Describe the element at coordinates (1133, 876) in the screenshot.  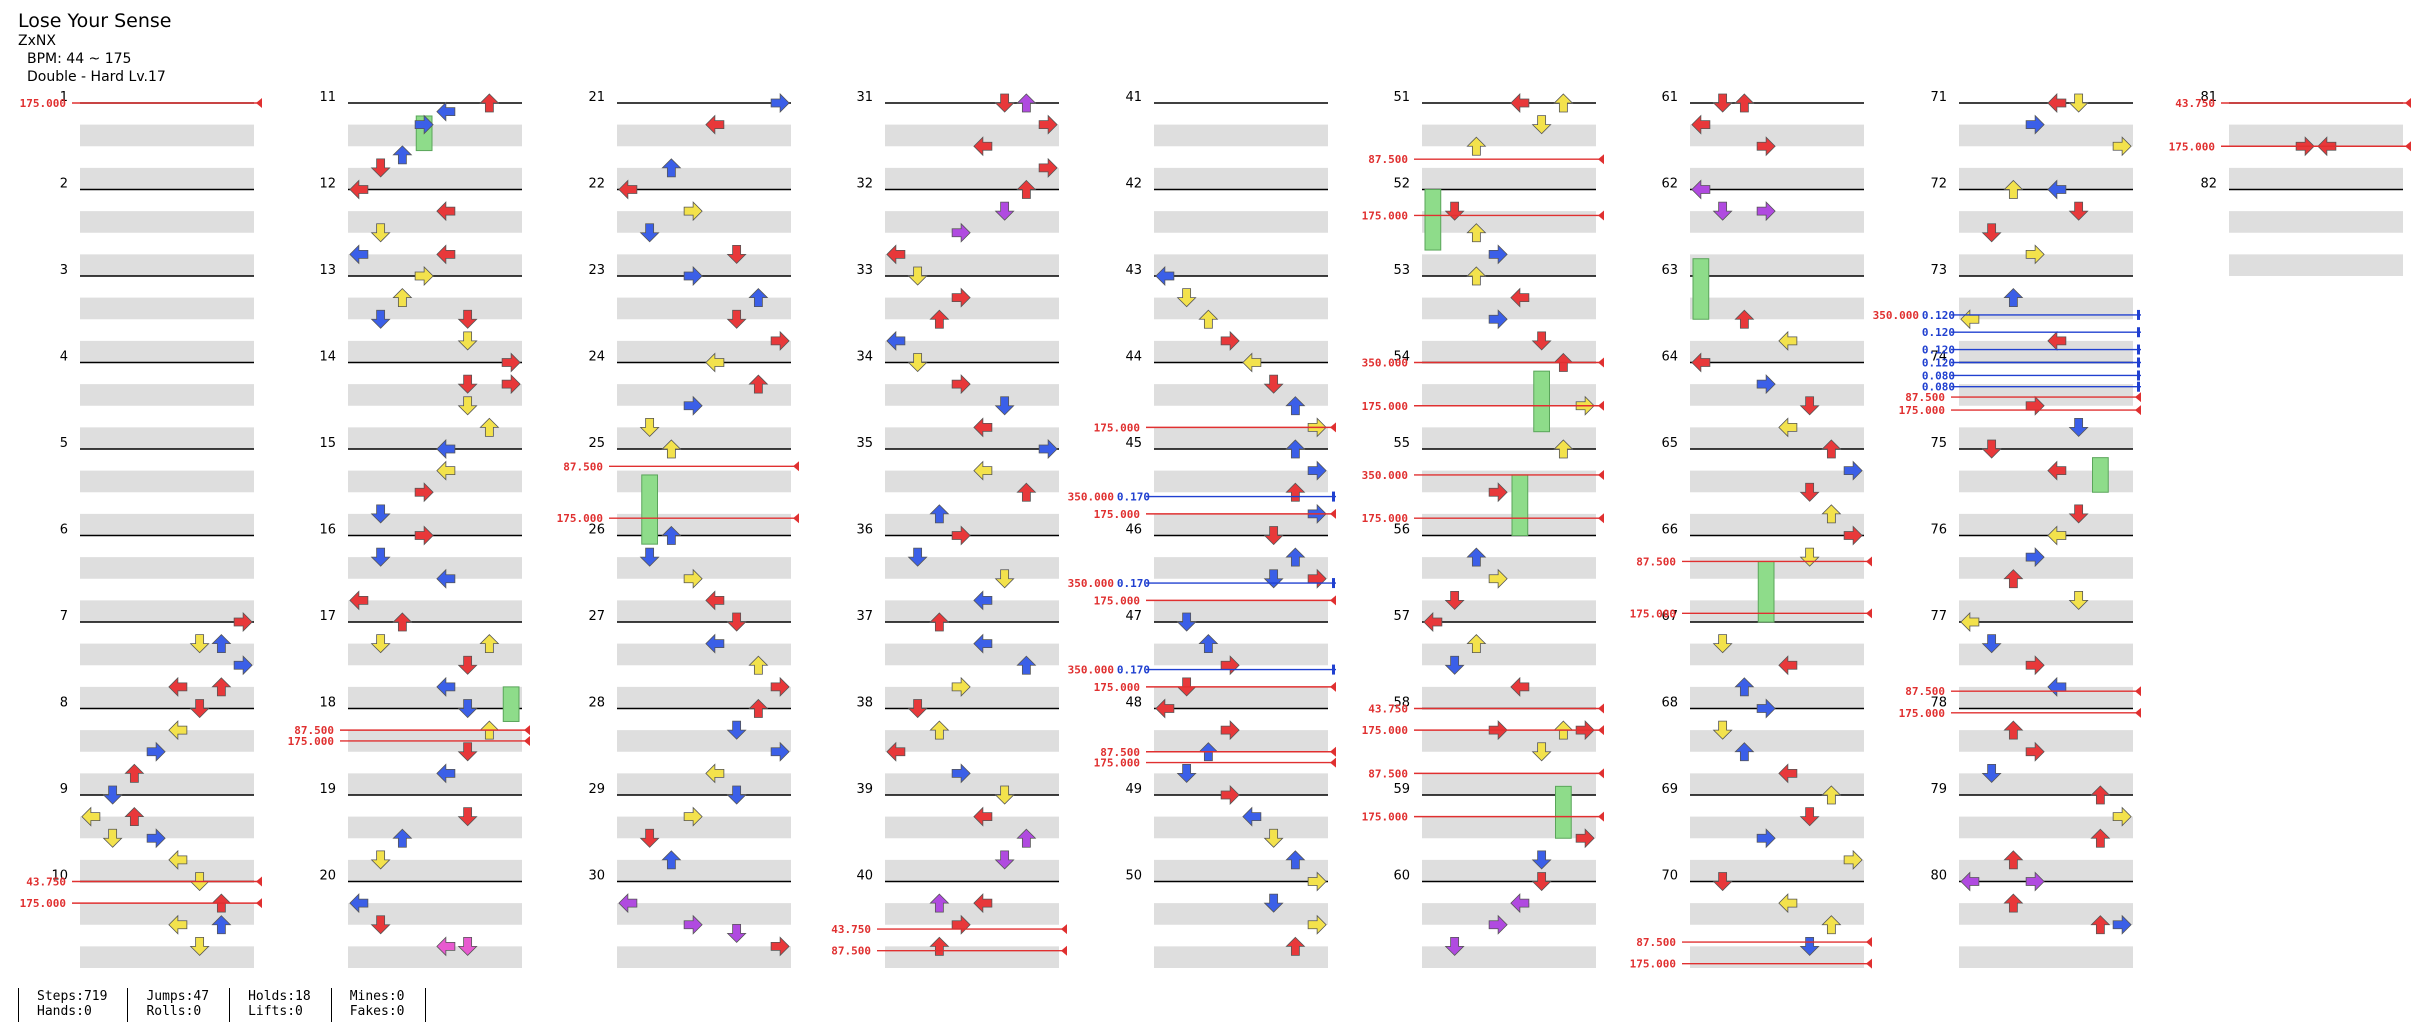
I see `measure-number: 50` at that location.